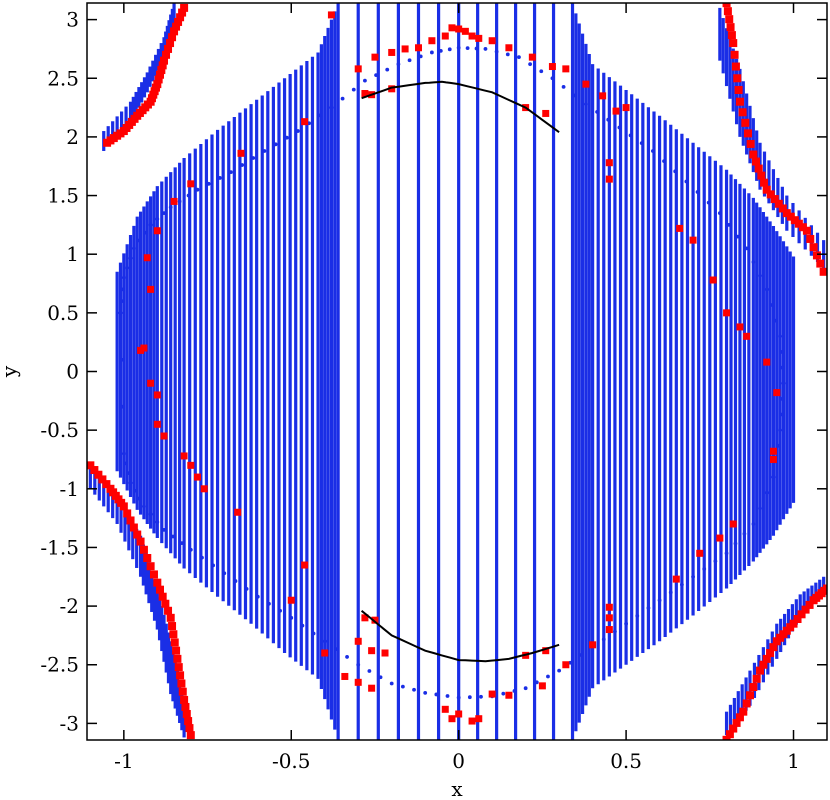 The image size is (830, 800). What do you see at coordinates (72, 20) in the screenshot?
I see `y-tick-label: 3` at bounding box center [72, 20].